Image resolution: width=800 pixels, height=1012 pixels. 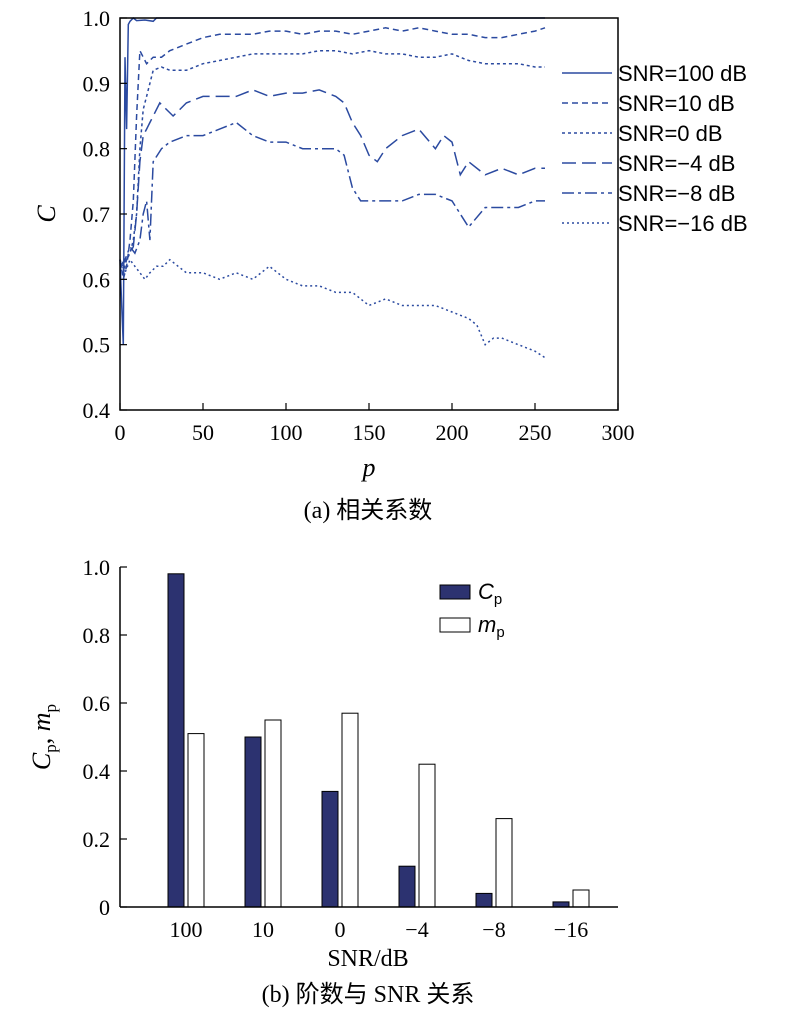 I want to click on chart-a-ytick-label: 0.5, so click(x=97, y=345).